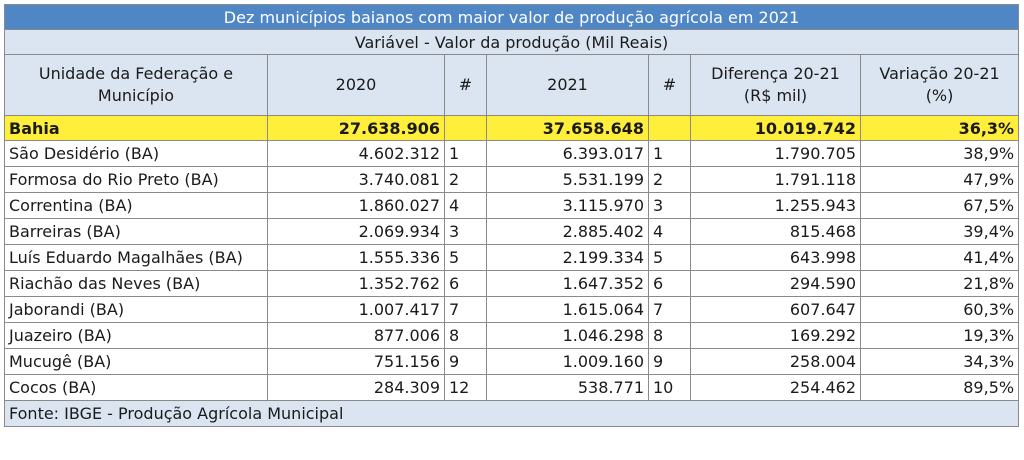  I want to click on rank-2020: 8, so click(465, 335).